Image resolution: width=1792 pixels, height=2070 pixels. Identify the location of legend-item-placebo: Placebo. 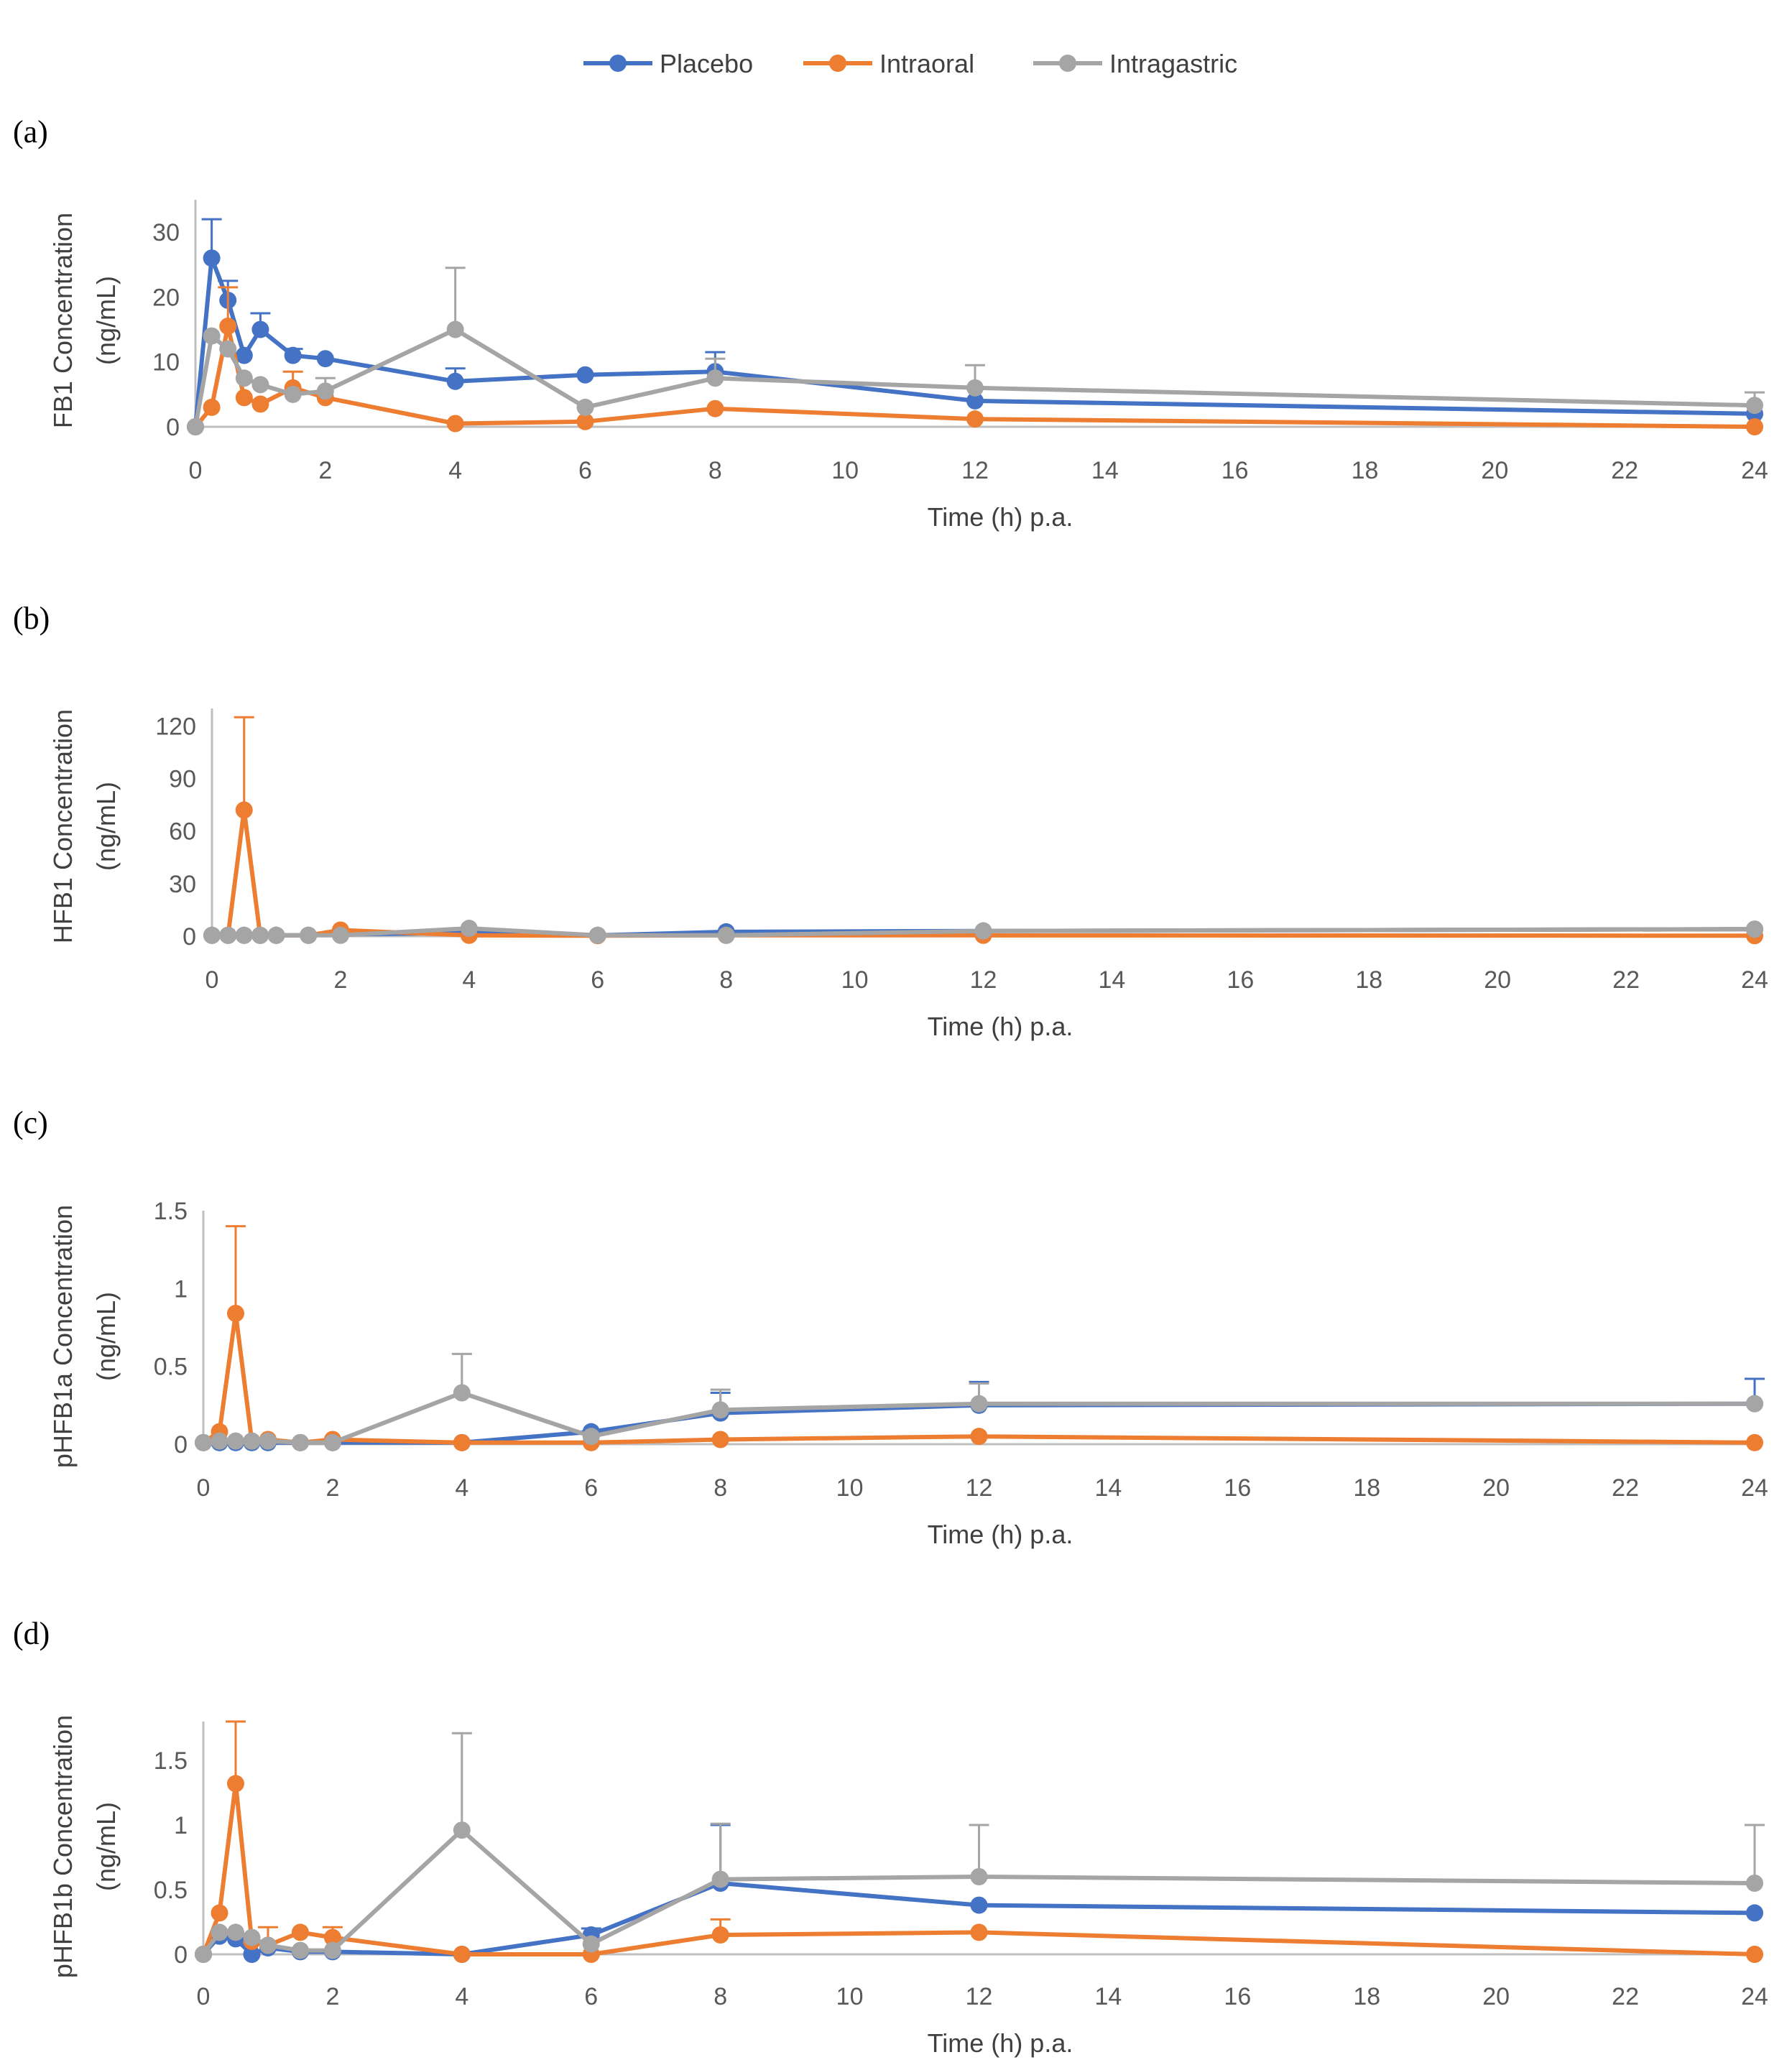
(668, 63).